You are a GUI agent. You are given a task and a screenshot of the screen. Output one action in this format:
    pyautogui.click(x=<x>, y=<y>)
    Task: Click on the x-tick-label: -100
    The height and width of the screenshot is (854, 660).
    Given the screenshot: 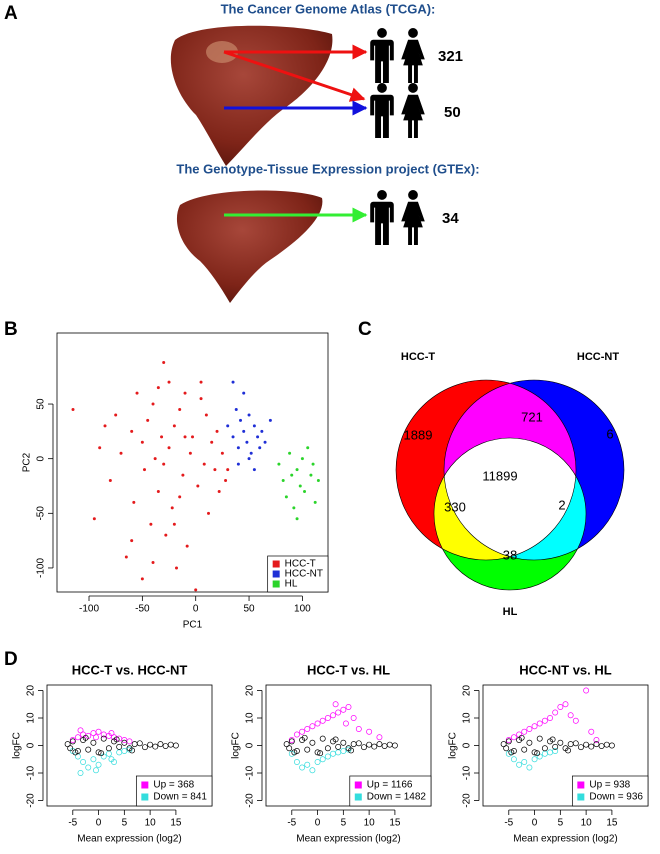 What is the action you would take?
    pyautogui.click(x=89, y=609)
    